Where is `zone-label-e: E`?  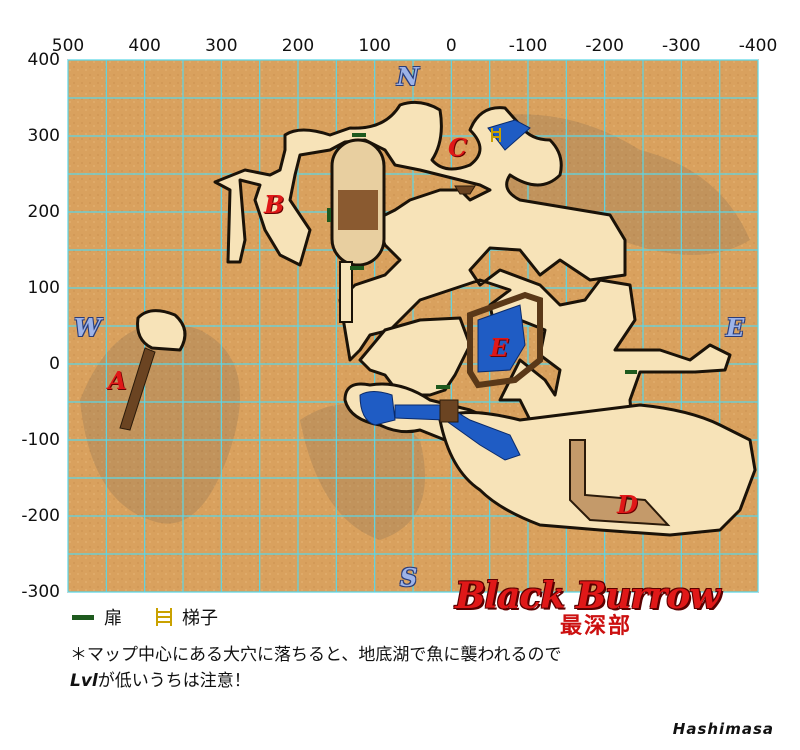
zone-label-e: E is located at coordinates (499, 347).